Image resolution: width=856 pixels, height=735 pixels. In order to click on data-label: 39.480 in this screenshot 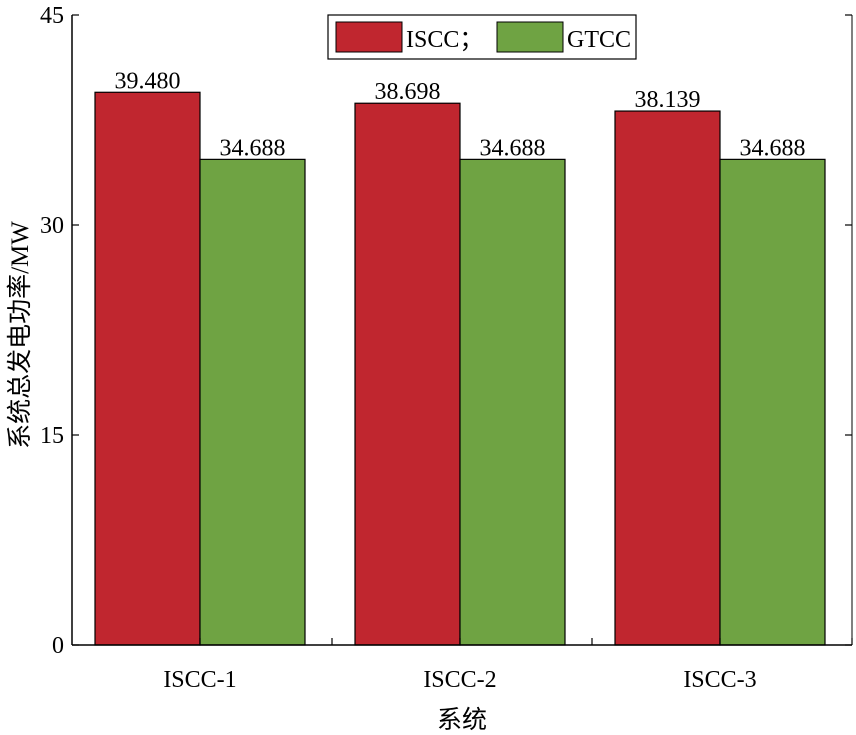, I will do `click(148, 81)`.